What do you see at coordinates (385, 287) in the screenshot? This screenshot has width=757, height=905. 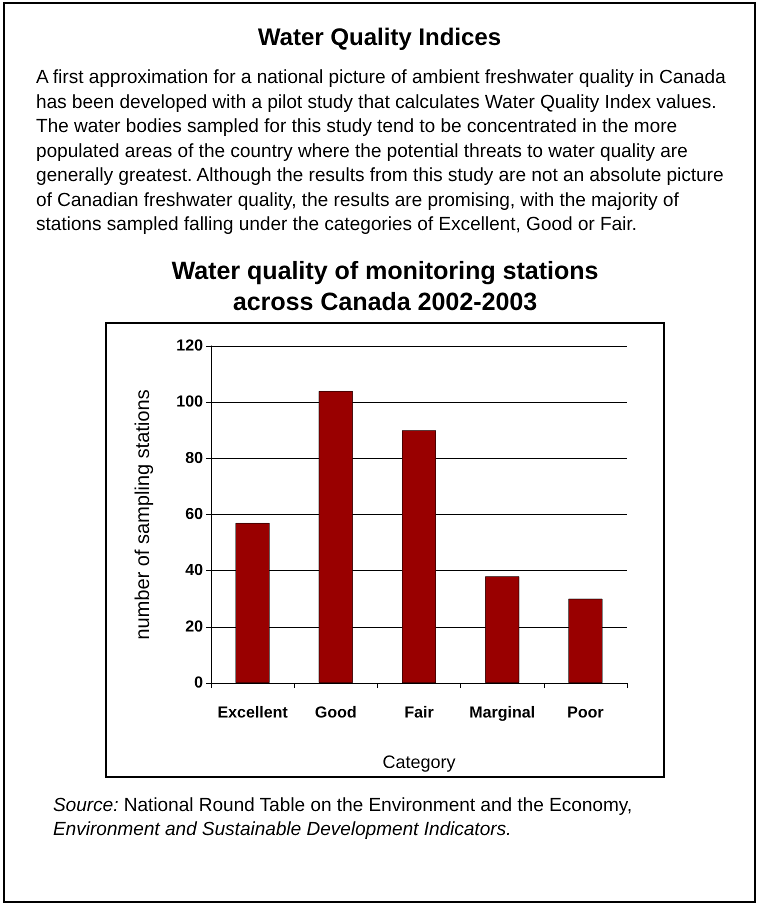 I see `chart-title: Water quality of monitoring stations across Canada 2002-2003` at bounding box center [385, 287].